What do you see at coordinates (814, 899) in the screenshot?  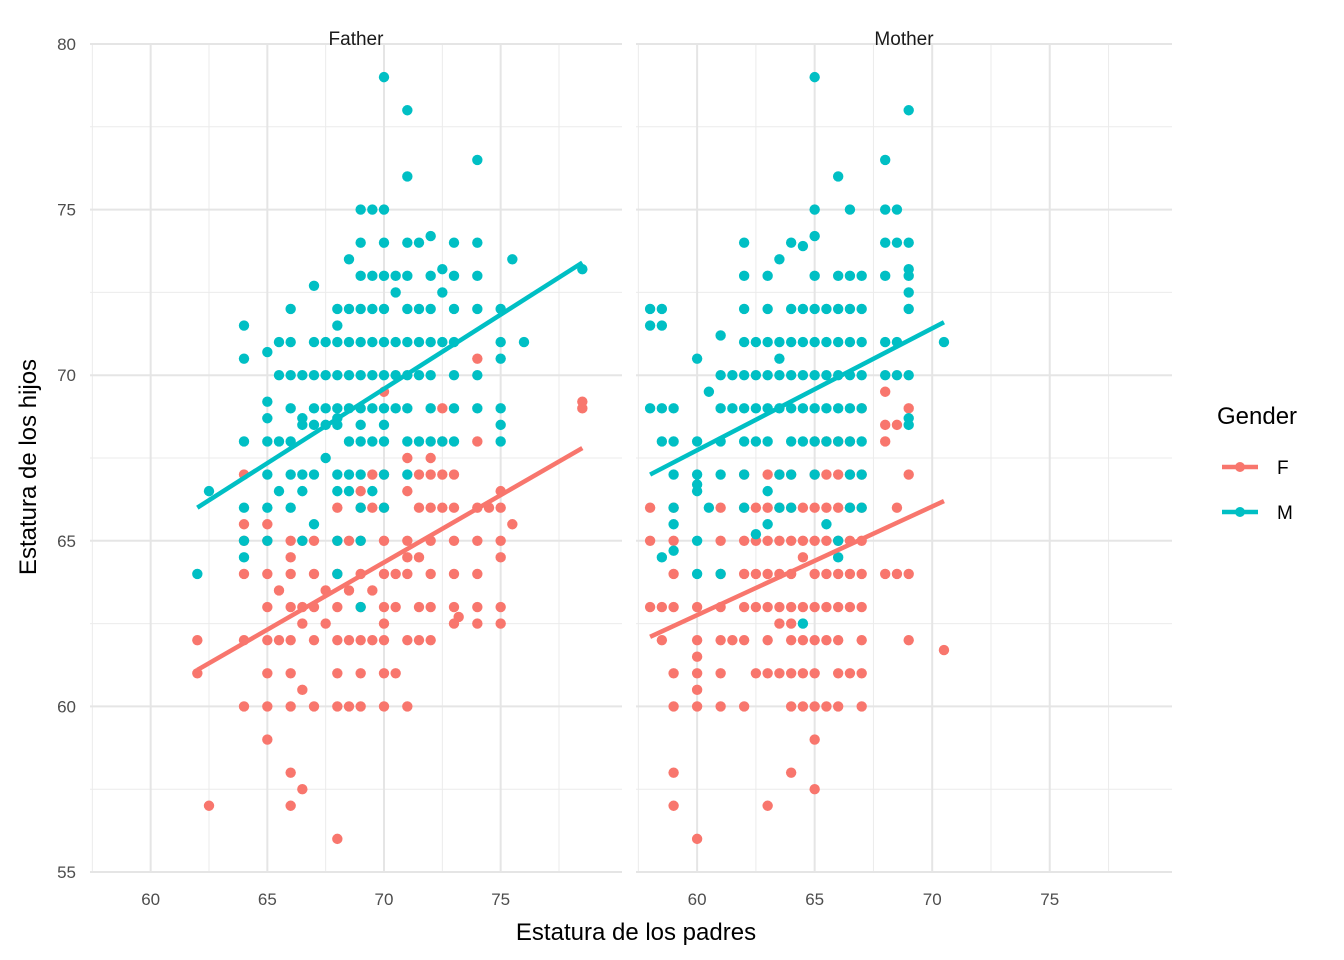 I see `x-tick-label: 65` at bounding box center [814, 899].